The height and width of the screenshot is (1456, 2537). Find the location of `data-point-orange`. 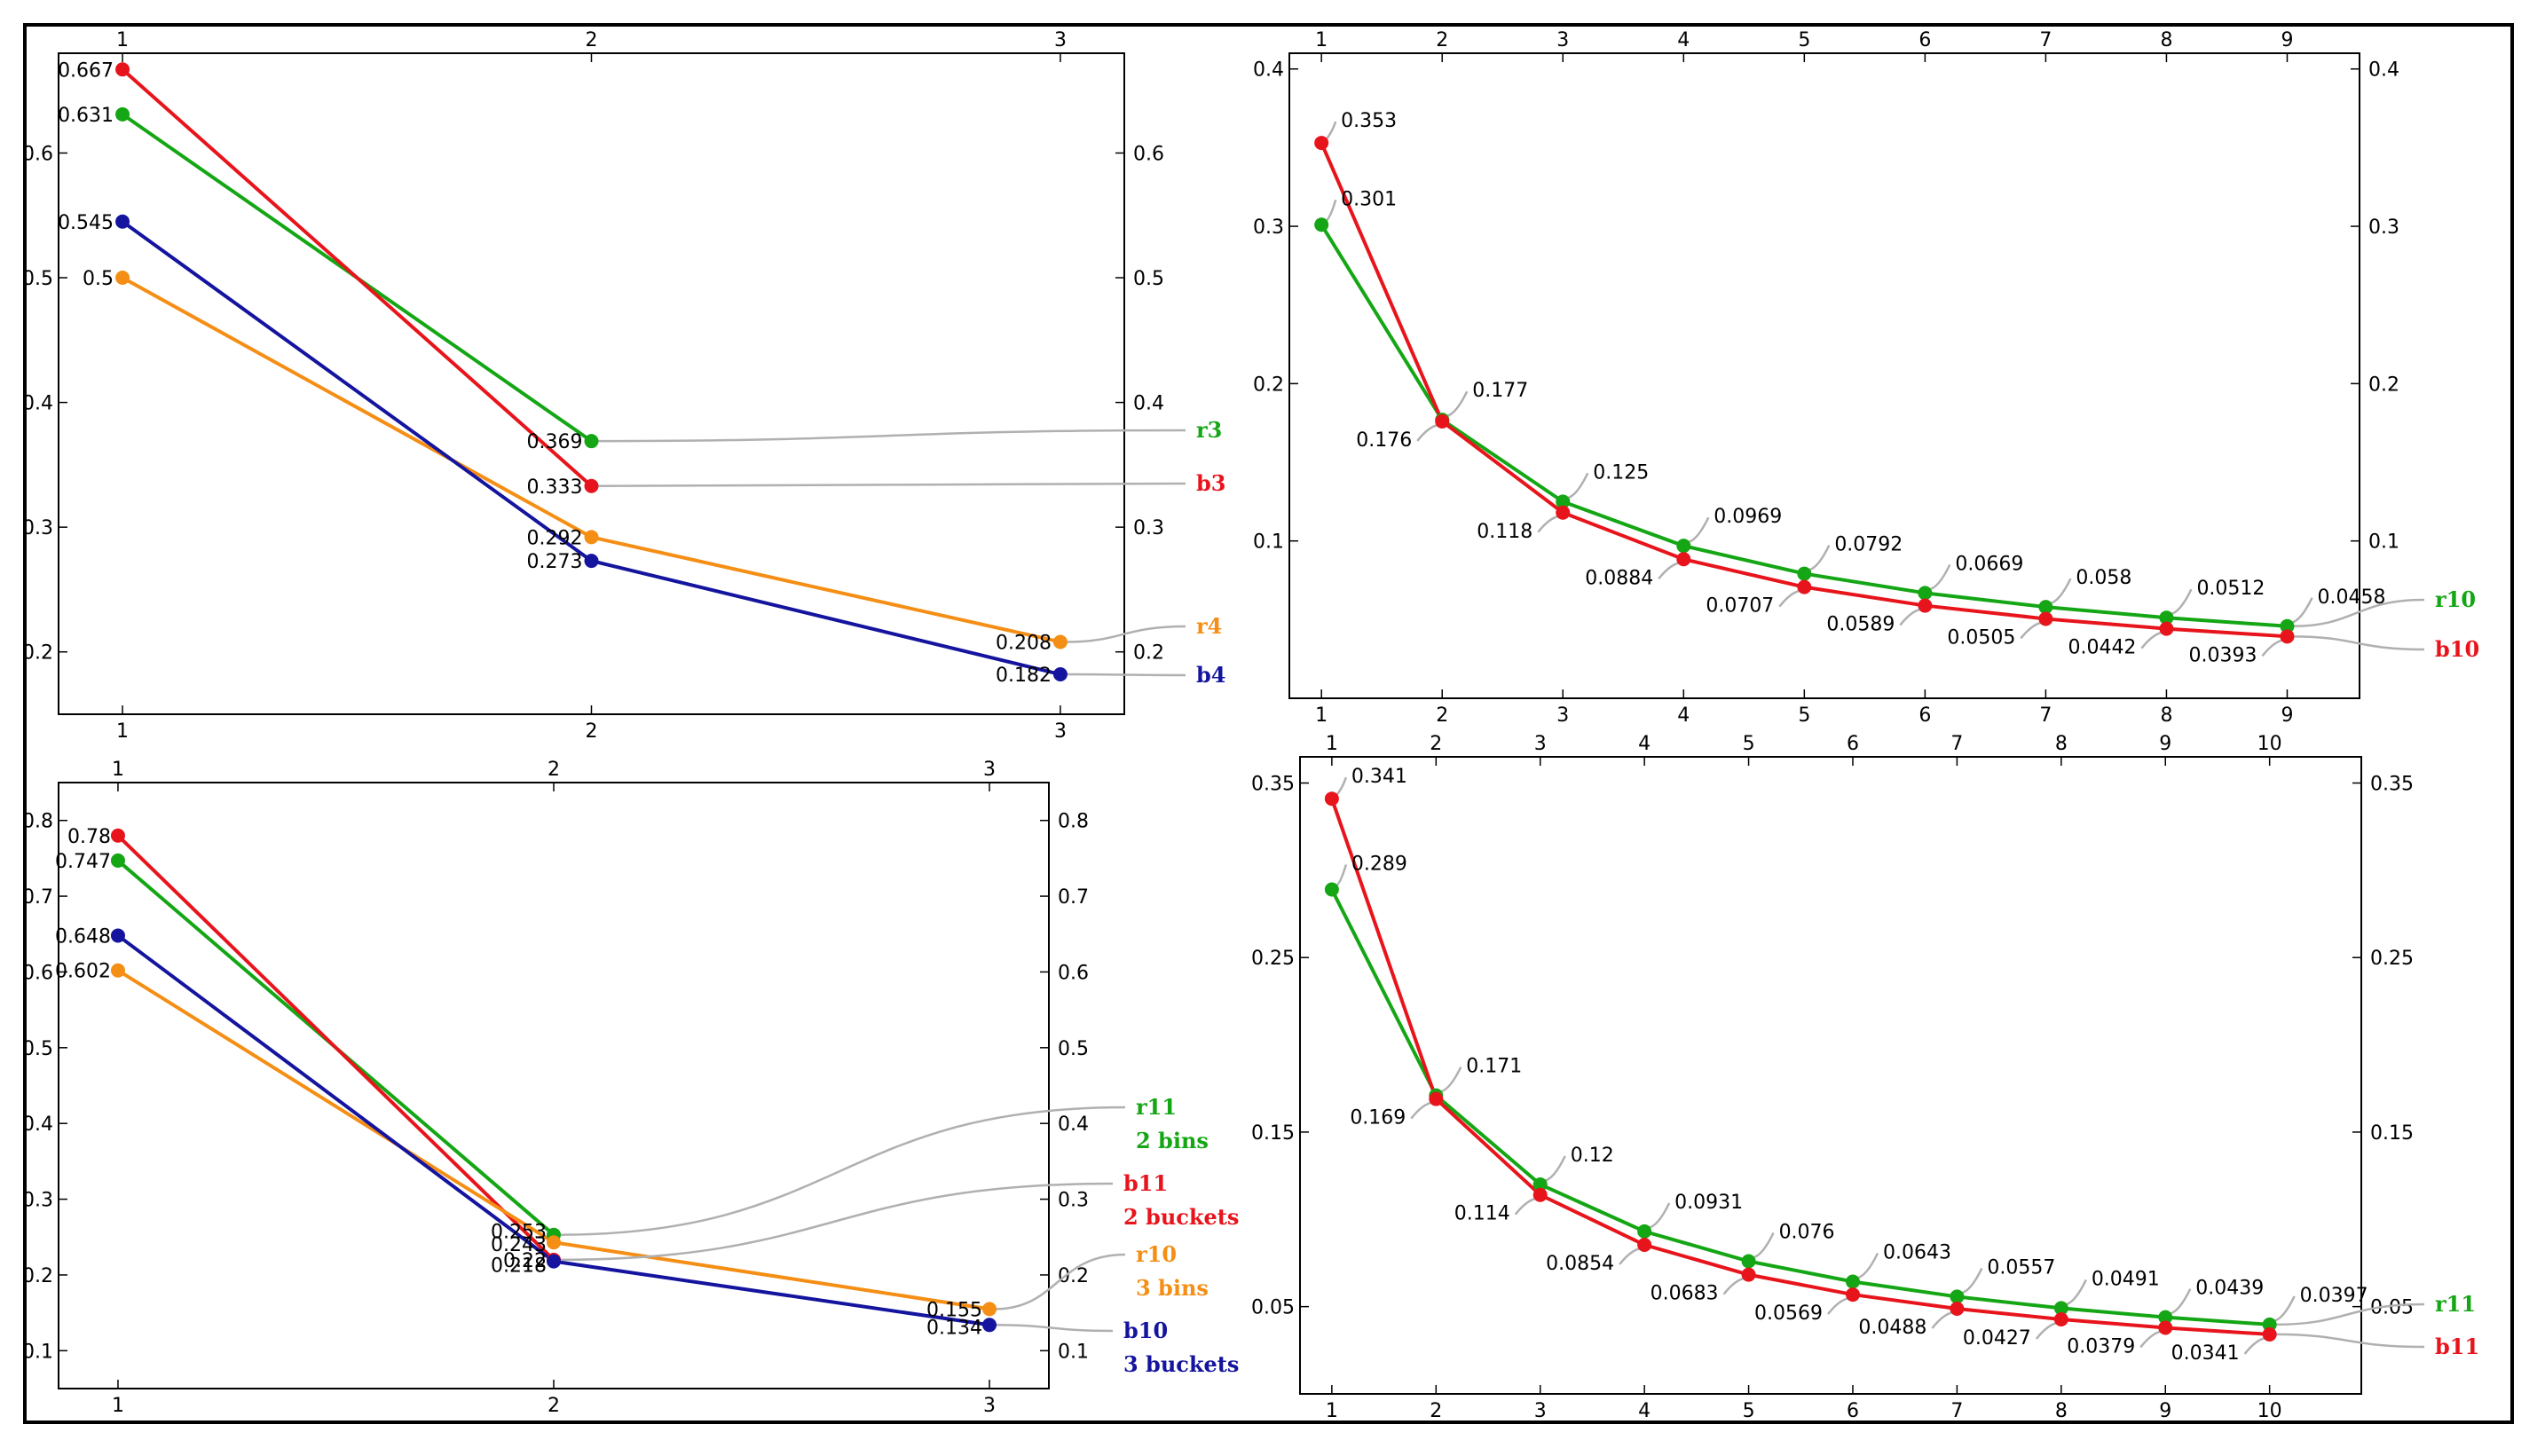

data-point-orange is located at coordinates (122, 278).